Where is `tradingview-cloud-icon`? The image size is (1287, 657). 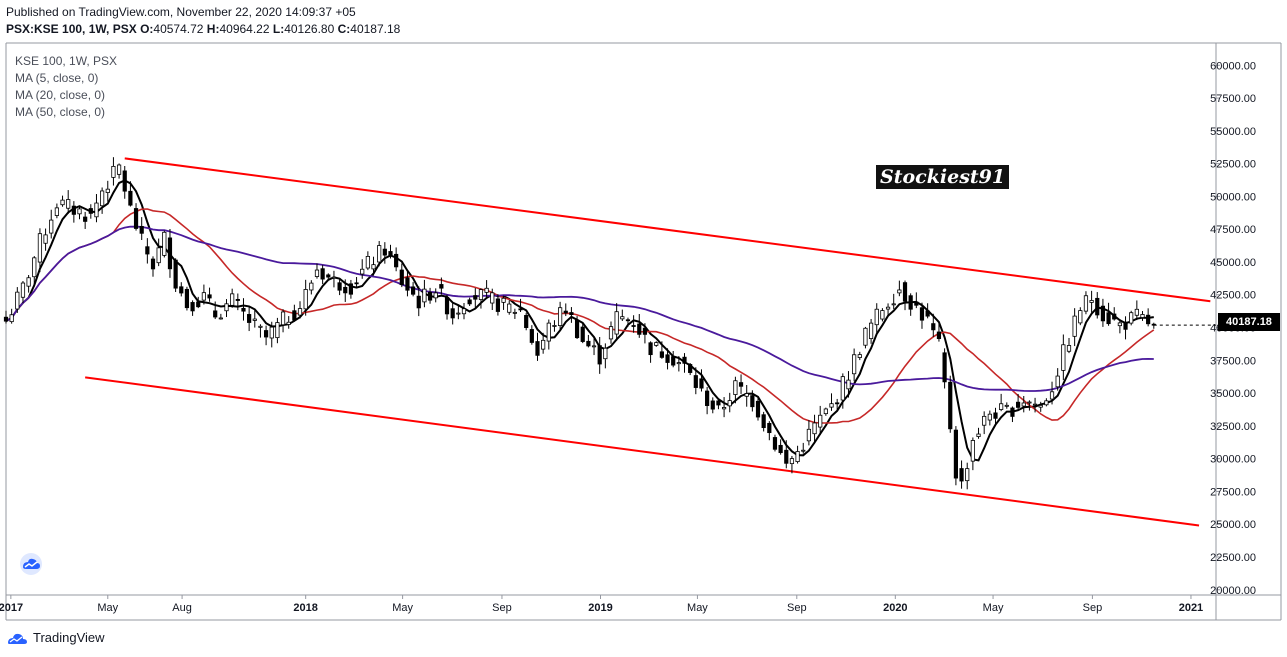
tradingview-cloud-icon is located at coordinates (31, 564).